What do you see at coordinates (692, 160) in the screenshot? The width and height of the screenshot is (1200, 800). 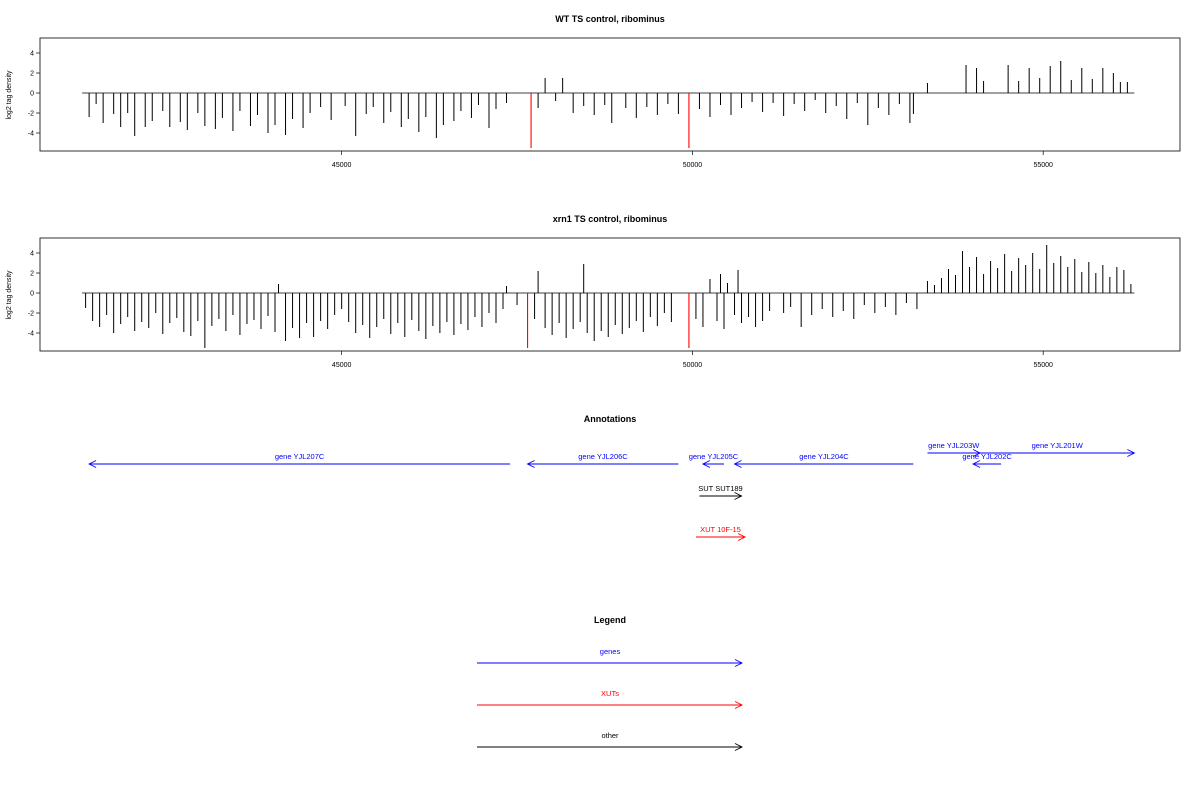 I see `panel-wt-x-axis: 45000 50000 55000` at bounding box center [692, 160].